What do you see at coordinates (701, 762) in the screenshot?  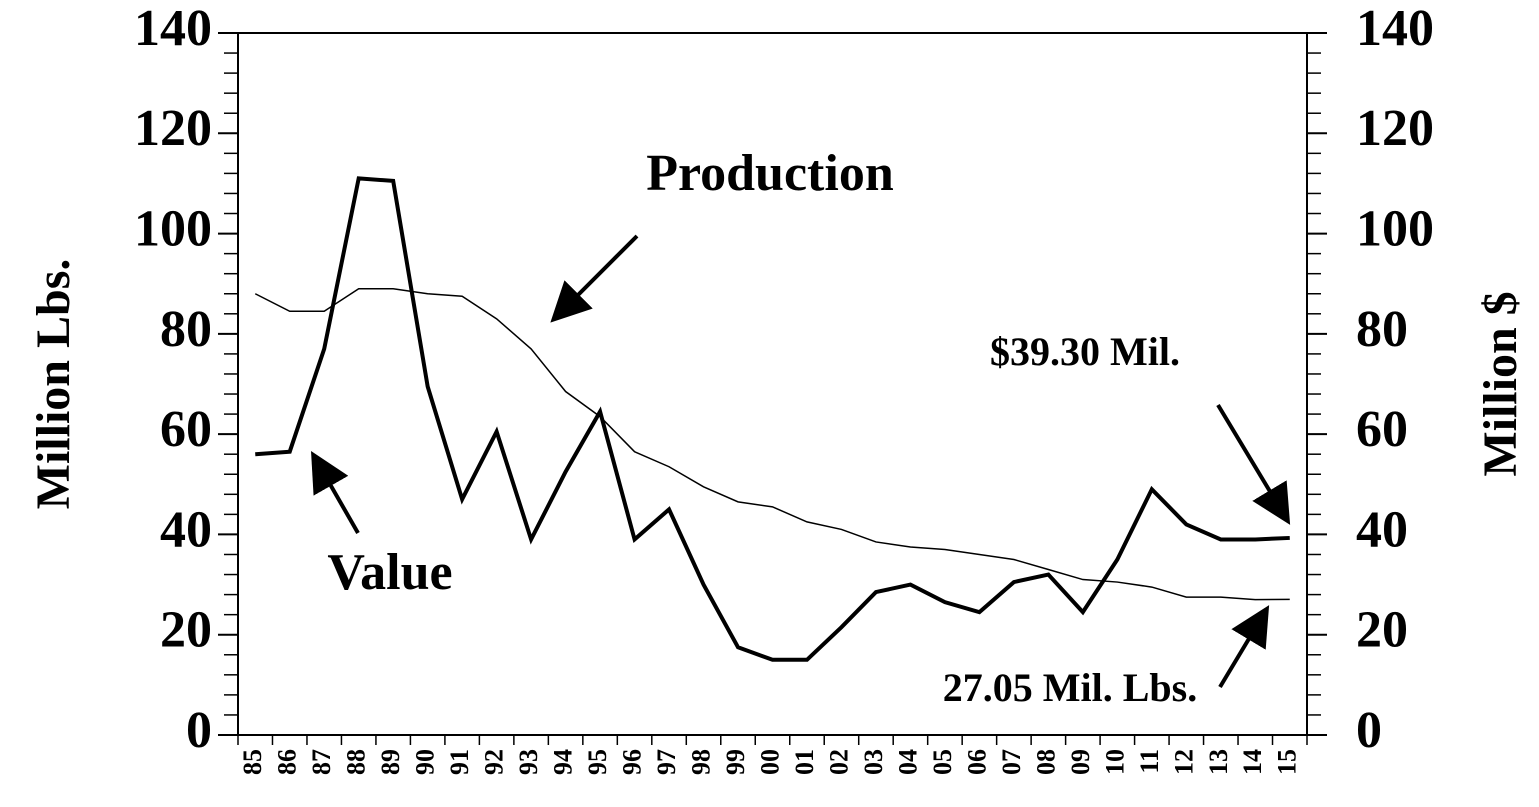 I see `x-tick-label: 98` at bounding box center [701, 762].